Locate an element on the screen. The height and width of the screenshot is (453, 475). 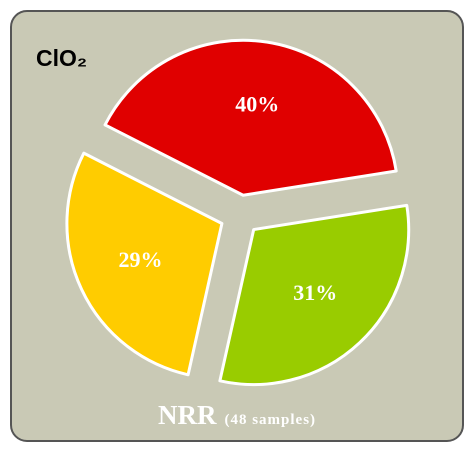
caption: NRR (48 samples) is located at coordinates (237, 415).